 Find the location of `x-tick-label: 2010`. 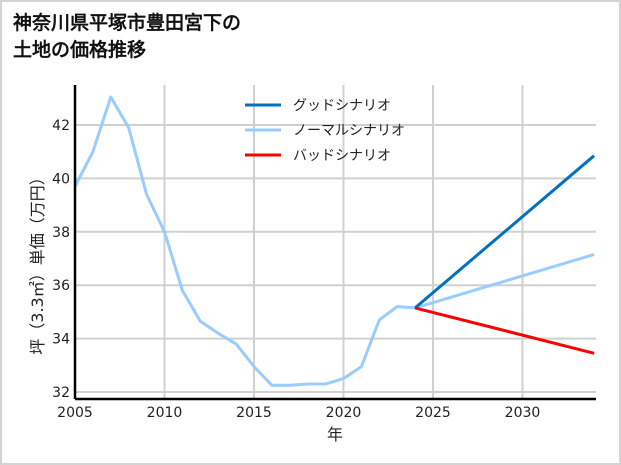

x-tick-label: 2010 is located at coordinates (165, 413).